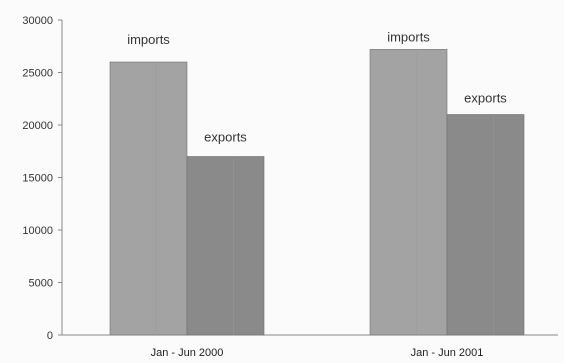  What do you see at coordinates (50, 336) in the screenshot?
I see `y-tick-label: 0` at bounding box center [50, 336].